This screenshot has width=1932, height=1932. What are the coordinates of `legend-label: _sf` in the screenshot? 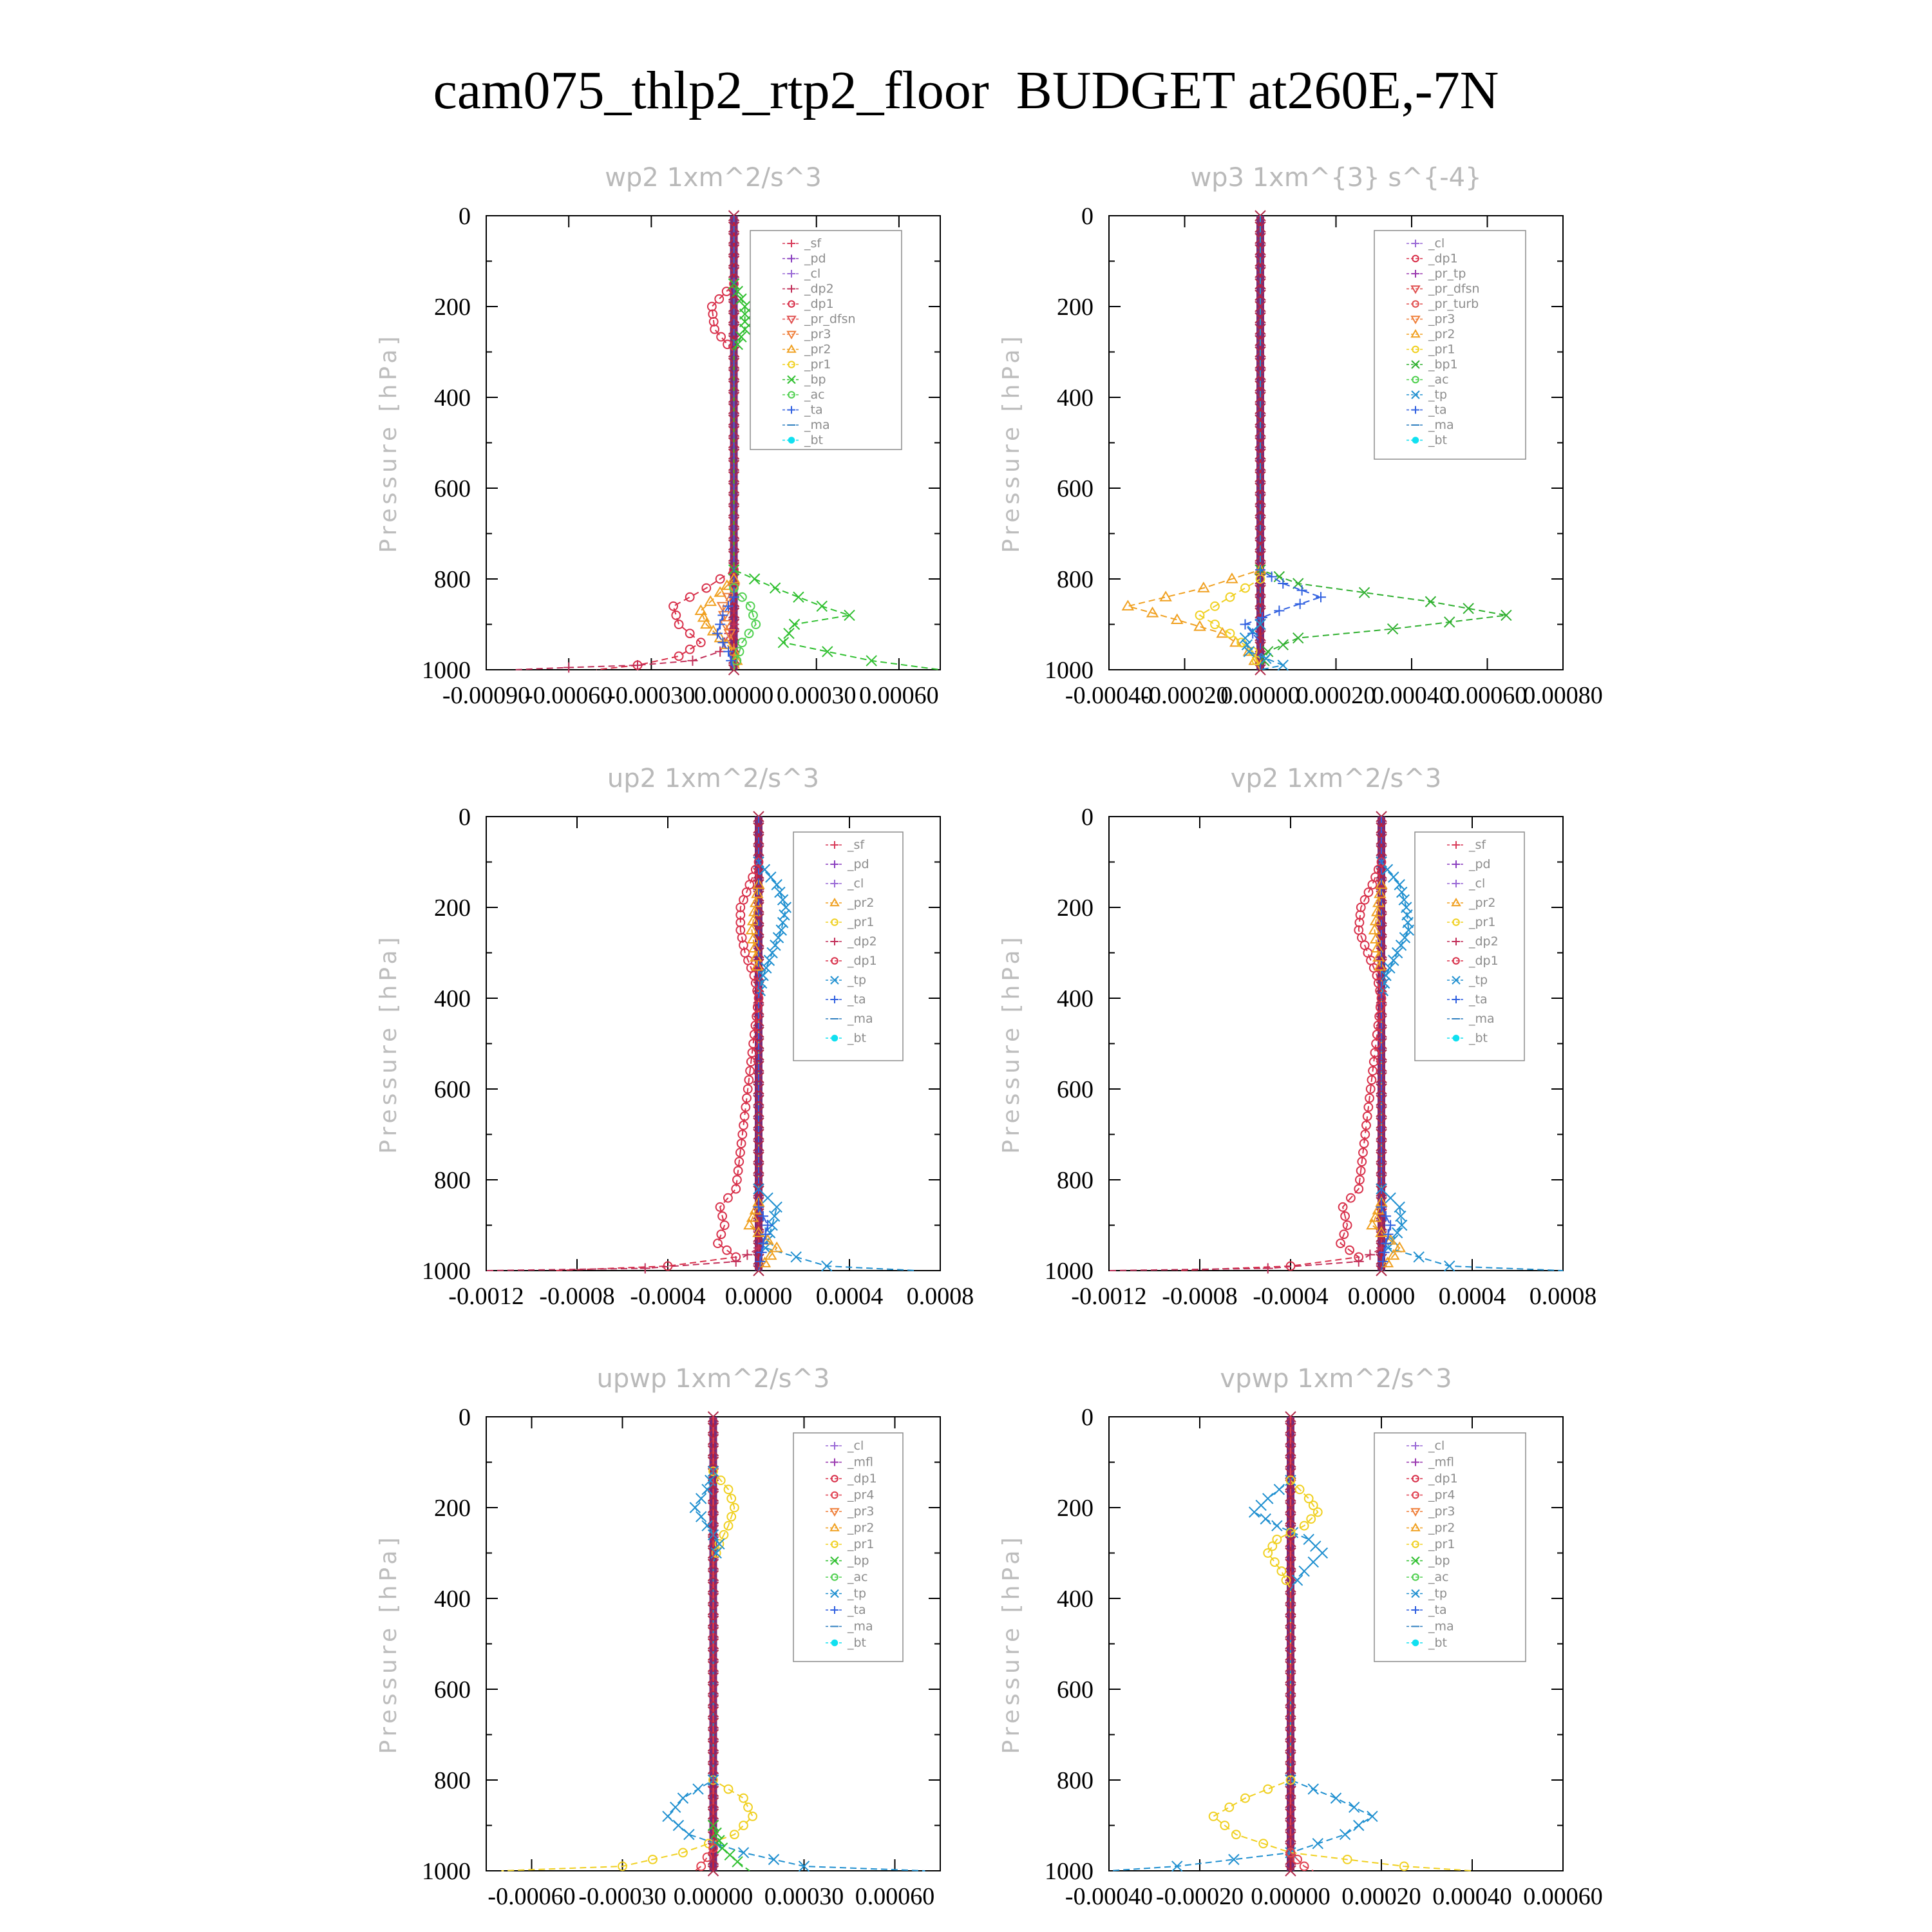 It's located at (856, 845).